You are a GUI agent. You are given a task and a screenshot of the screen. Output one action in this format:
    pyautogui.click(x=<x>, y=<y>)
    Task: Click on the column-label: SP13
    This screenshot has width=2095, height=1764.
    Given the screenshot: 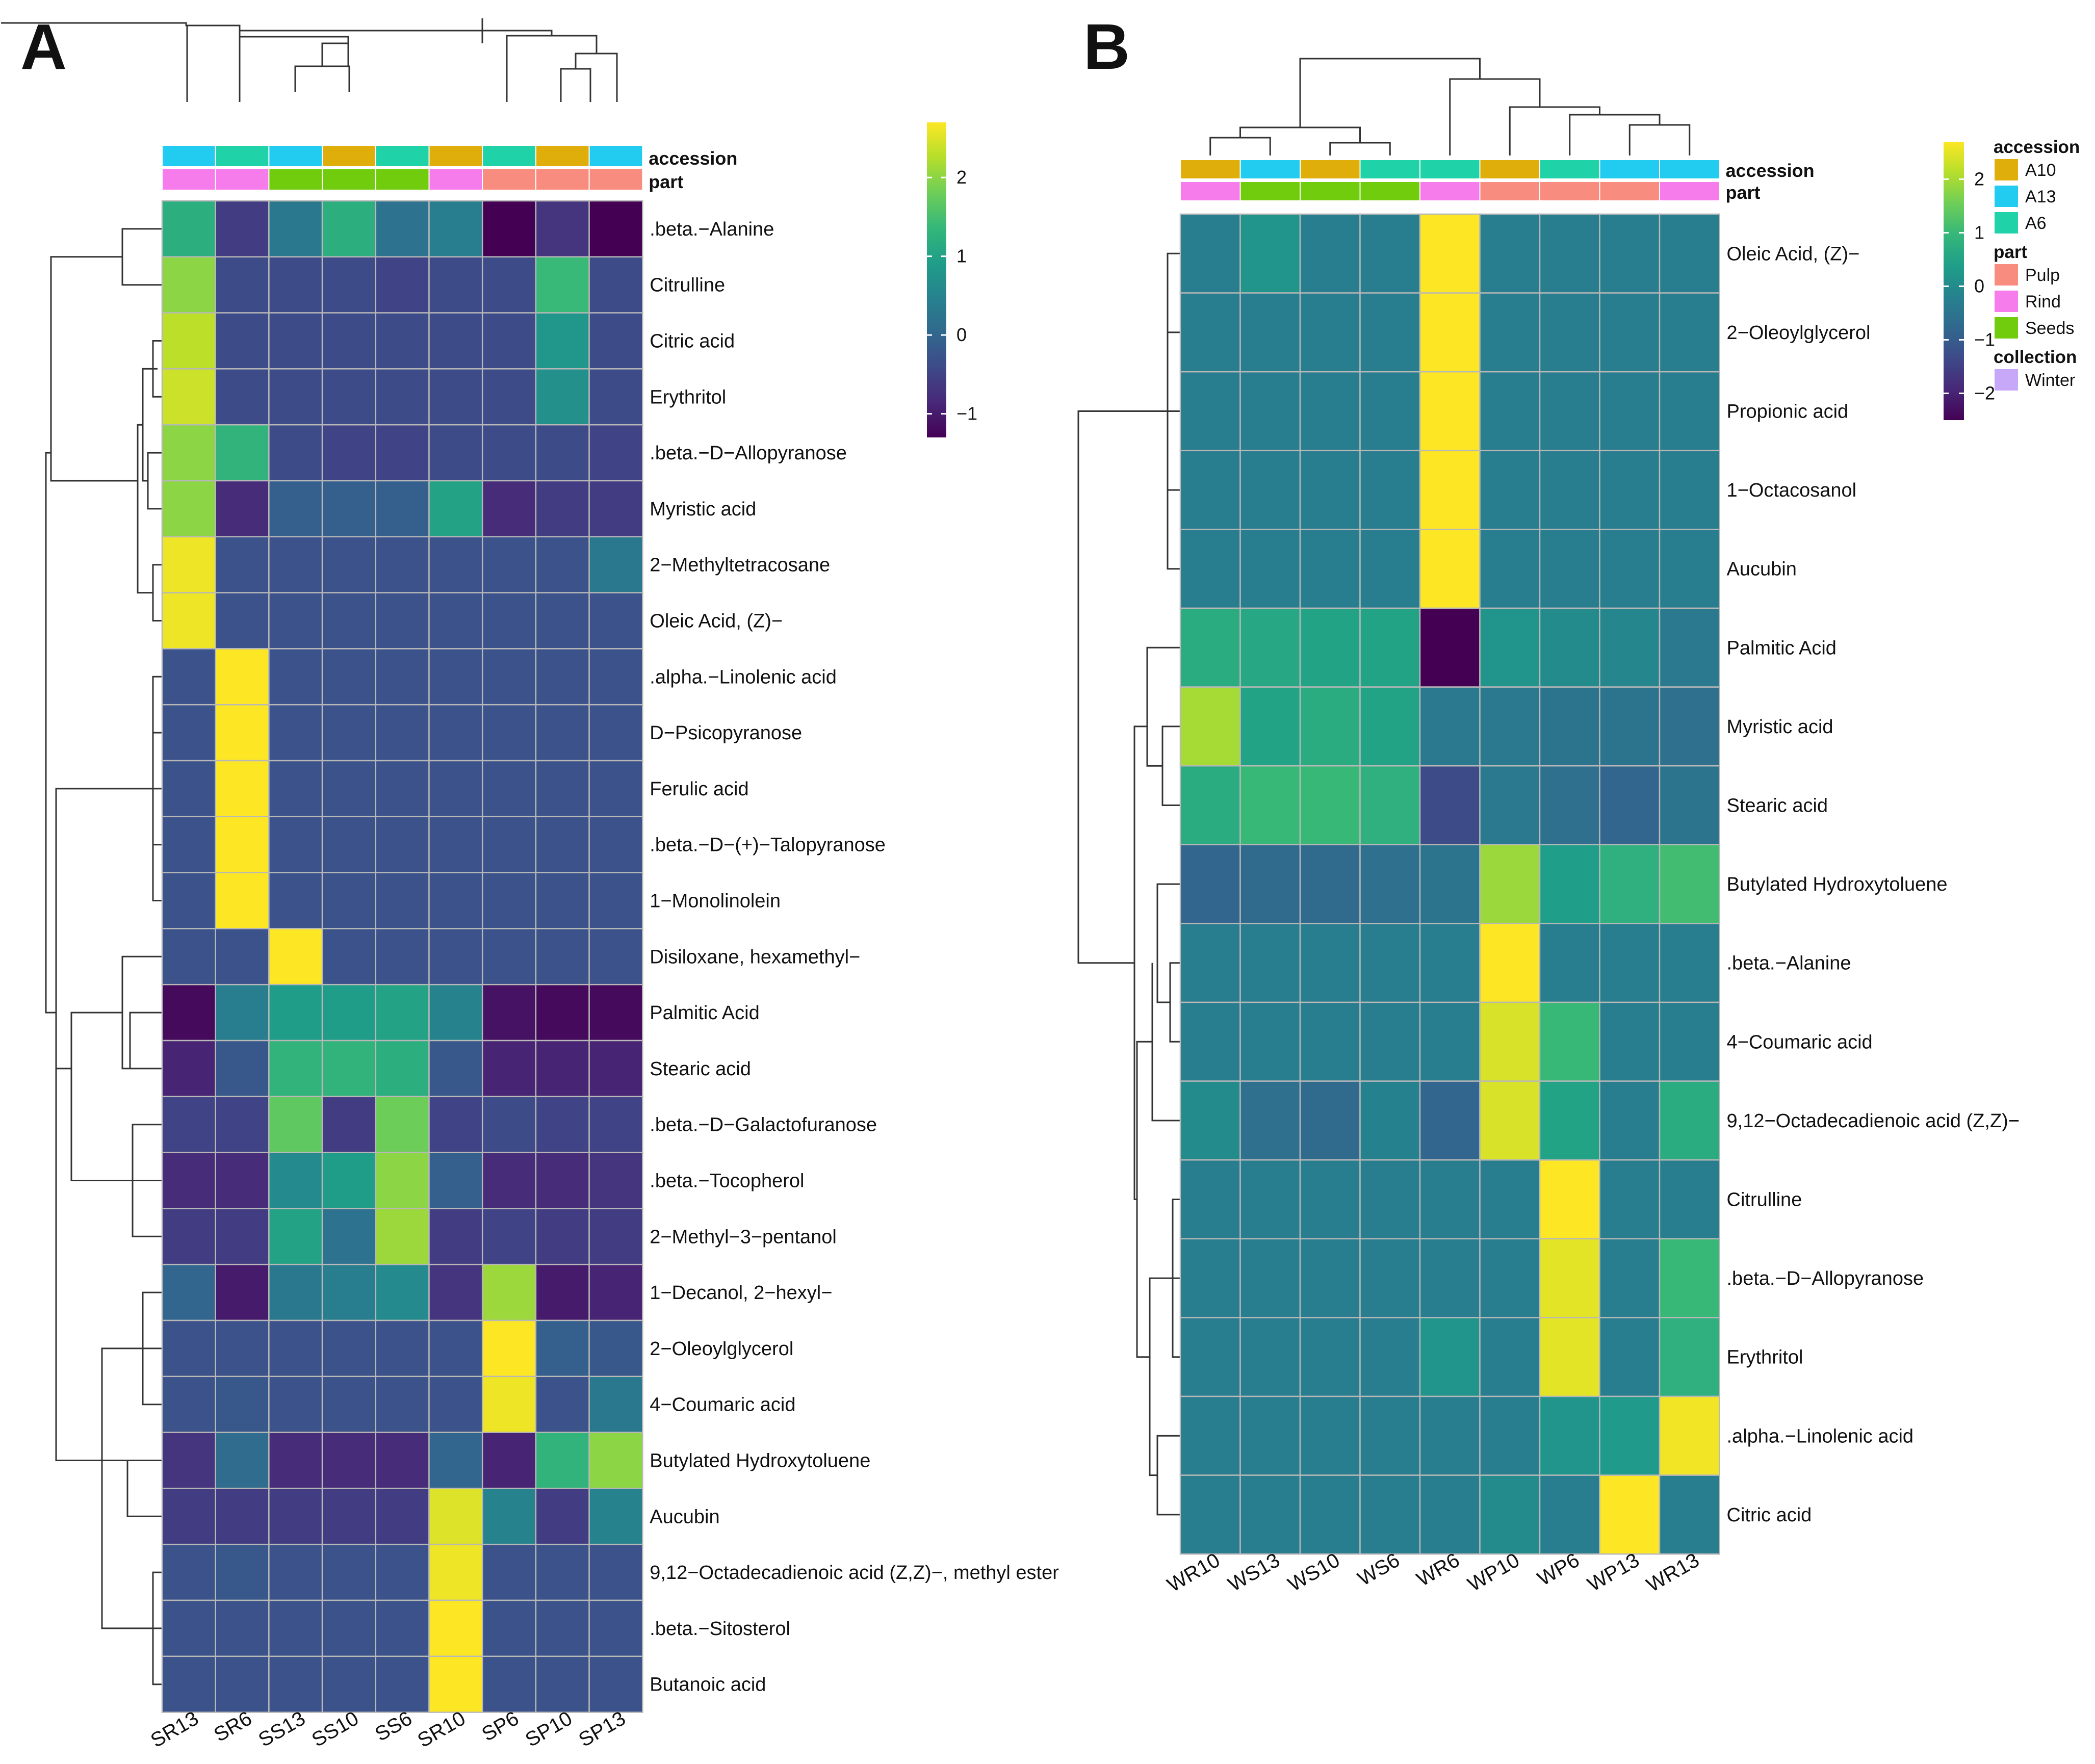 What is the action you would take?
    pyautogui.click(x=602, y=1729)
    